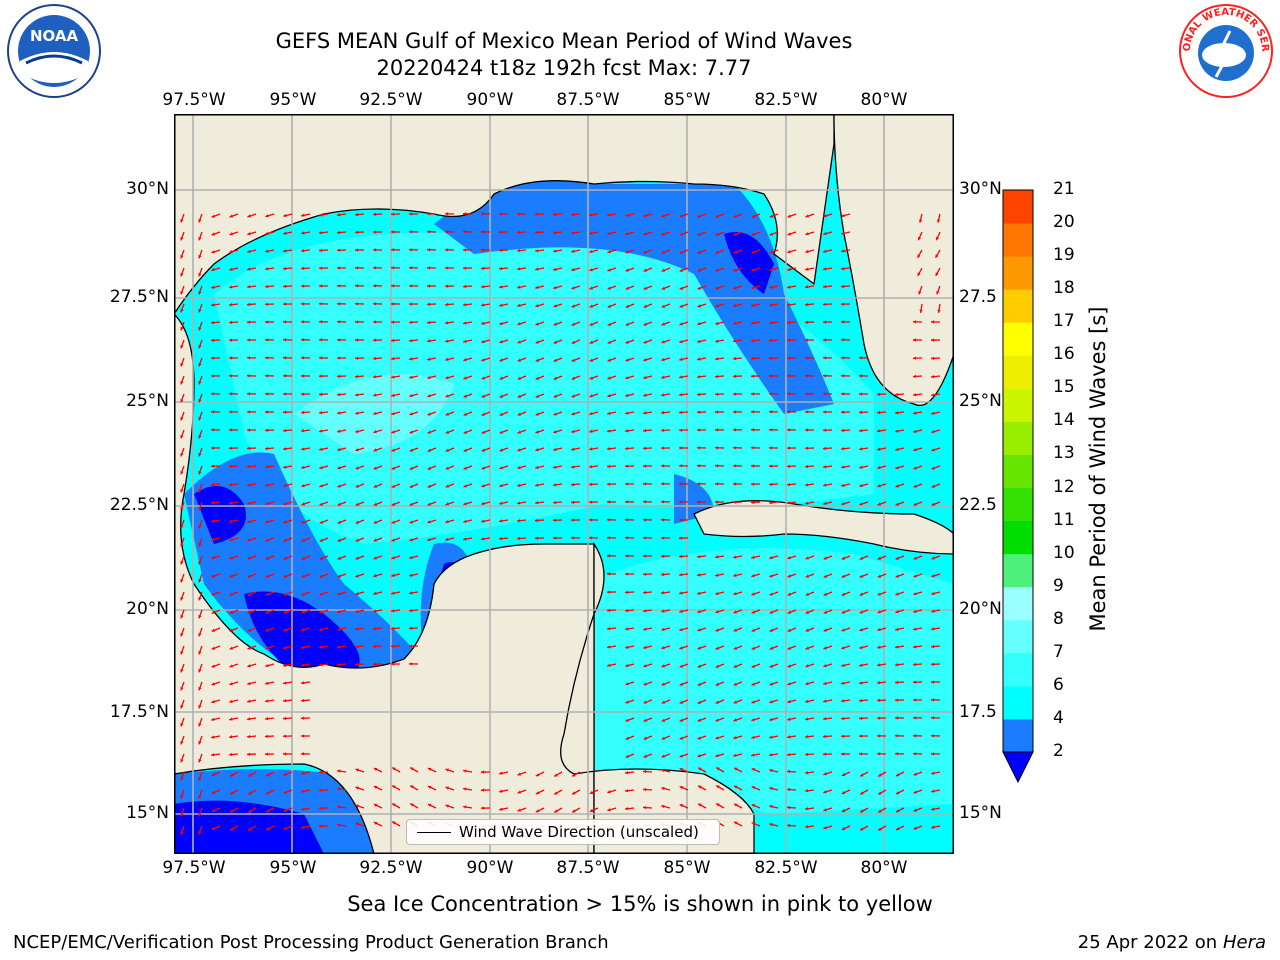 This screenshot has height=960, width=1280. What do you see at coordinates (1098, 469) in the screenshot?
I see `colorbar-title: Mean Period of Wind Waves [s]` at bounding box center [1098, 469].